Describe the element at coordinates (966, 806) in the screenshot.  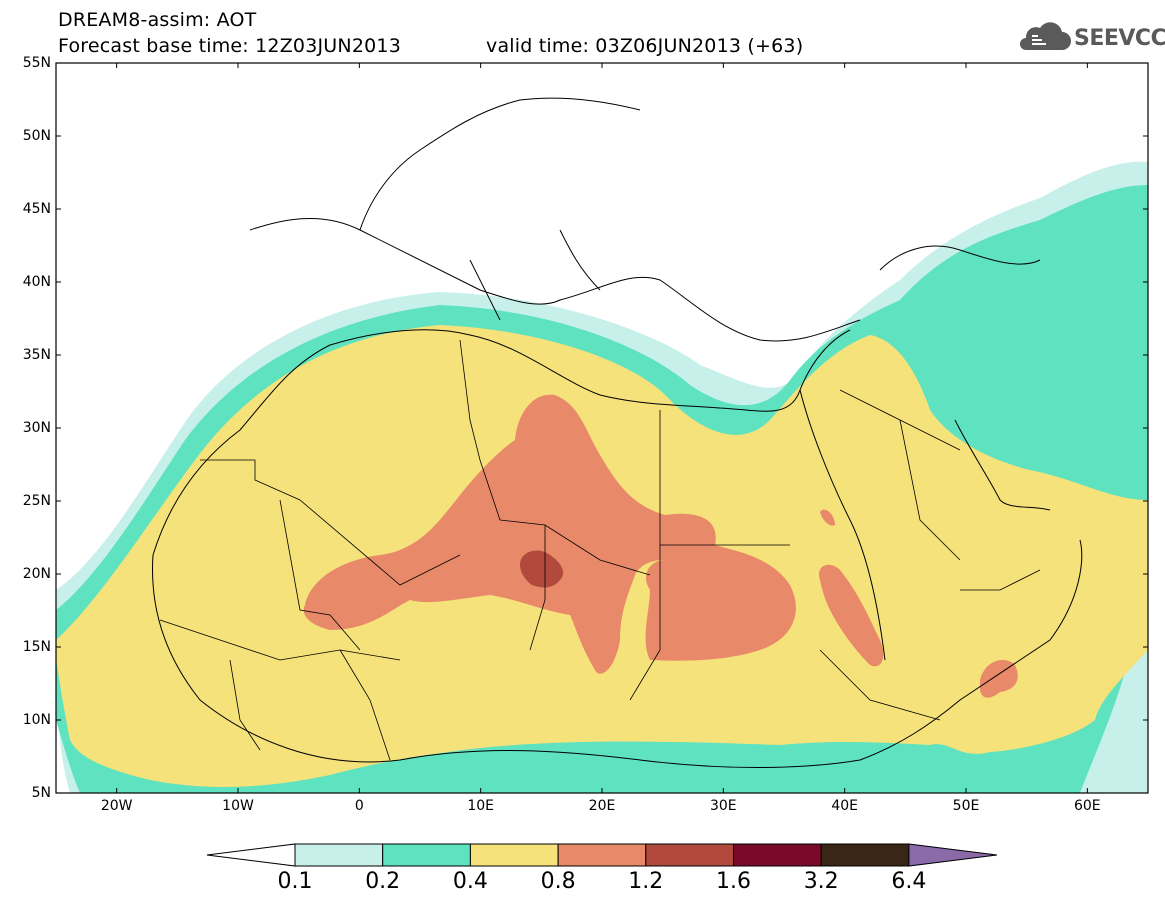
I see `lon-label: 50E` at that location.